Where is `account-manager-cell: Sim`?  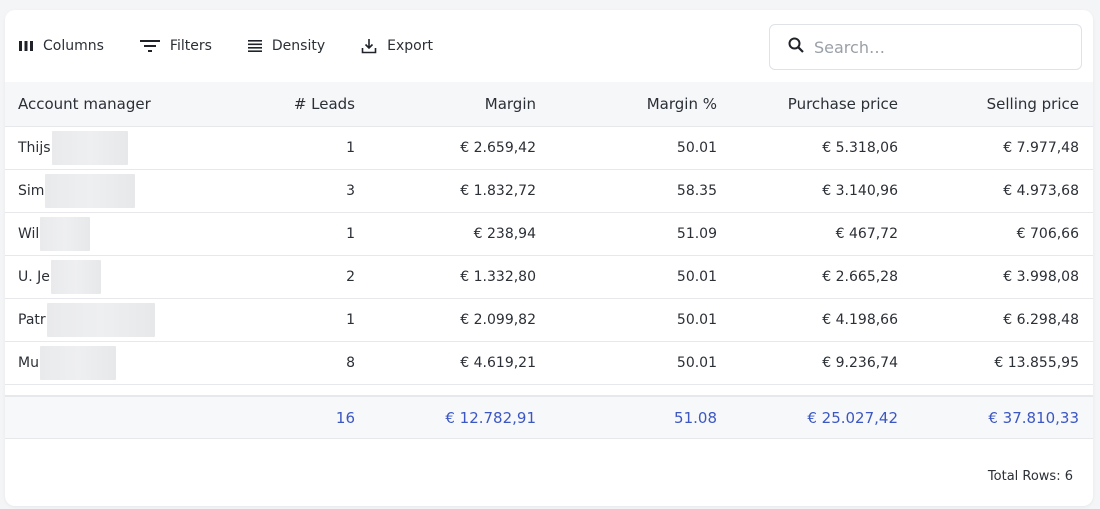 account-manager-cell: Sim is located at coordinates (77, 191).